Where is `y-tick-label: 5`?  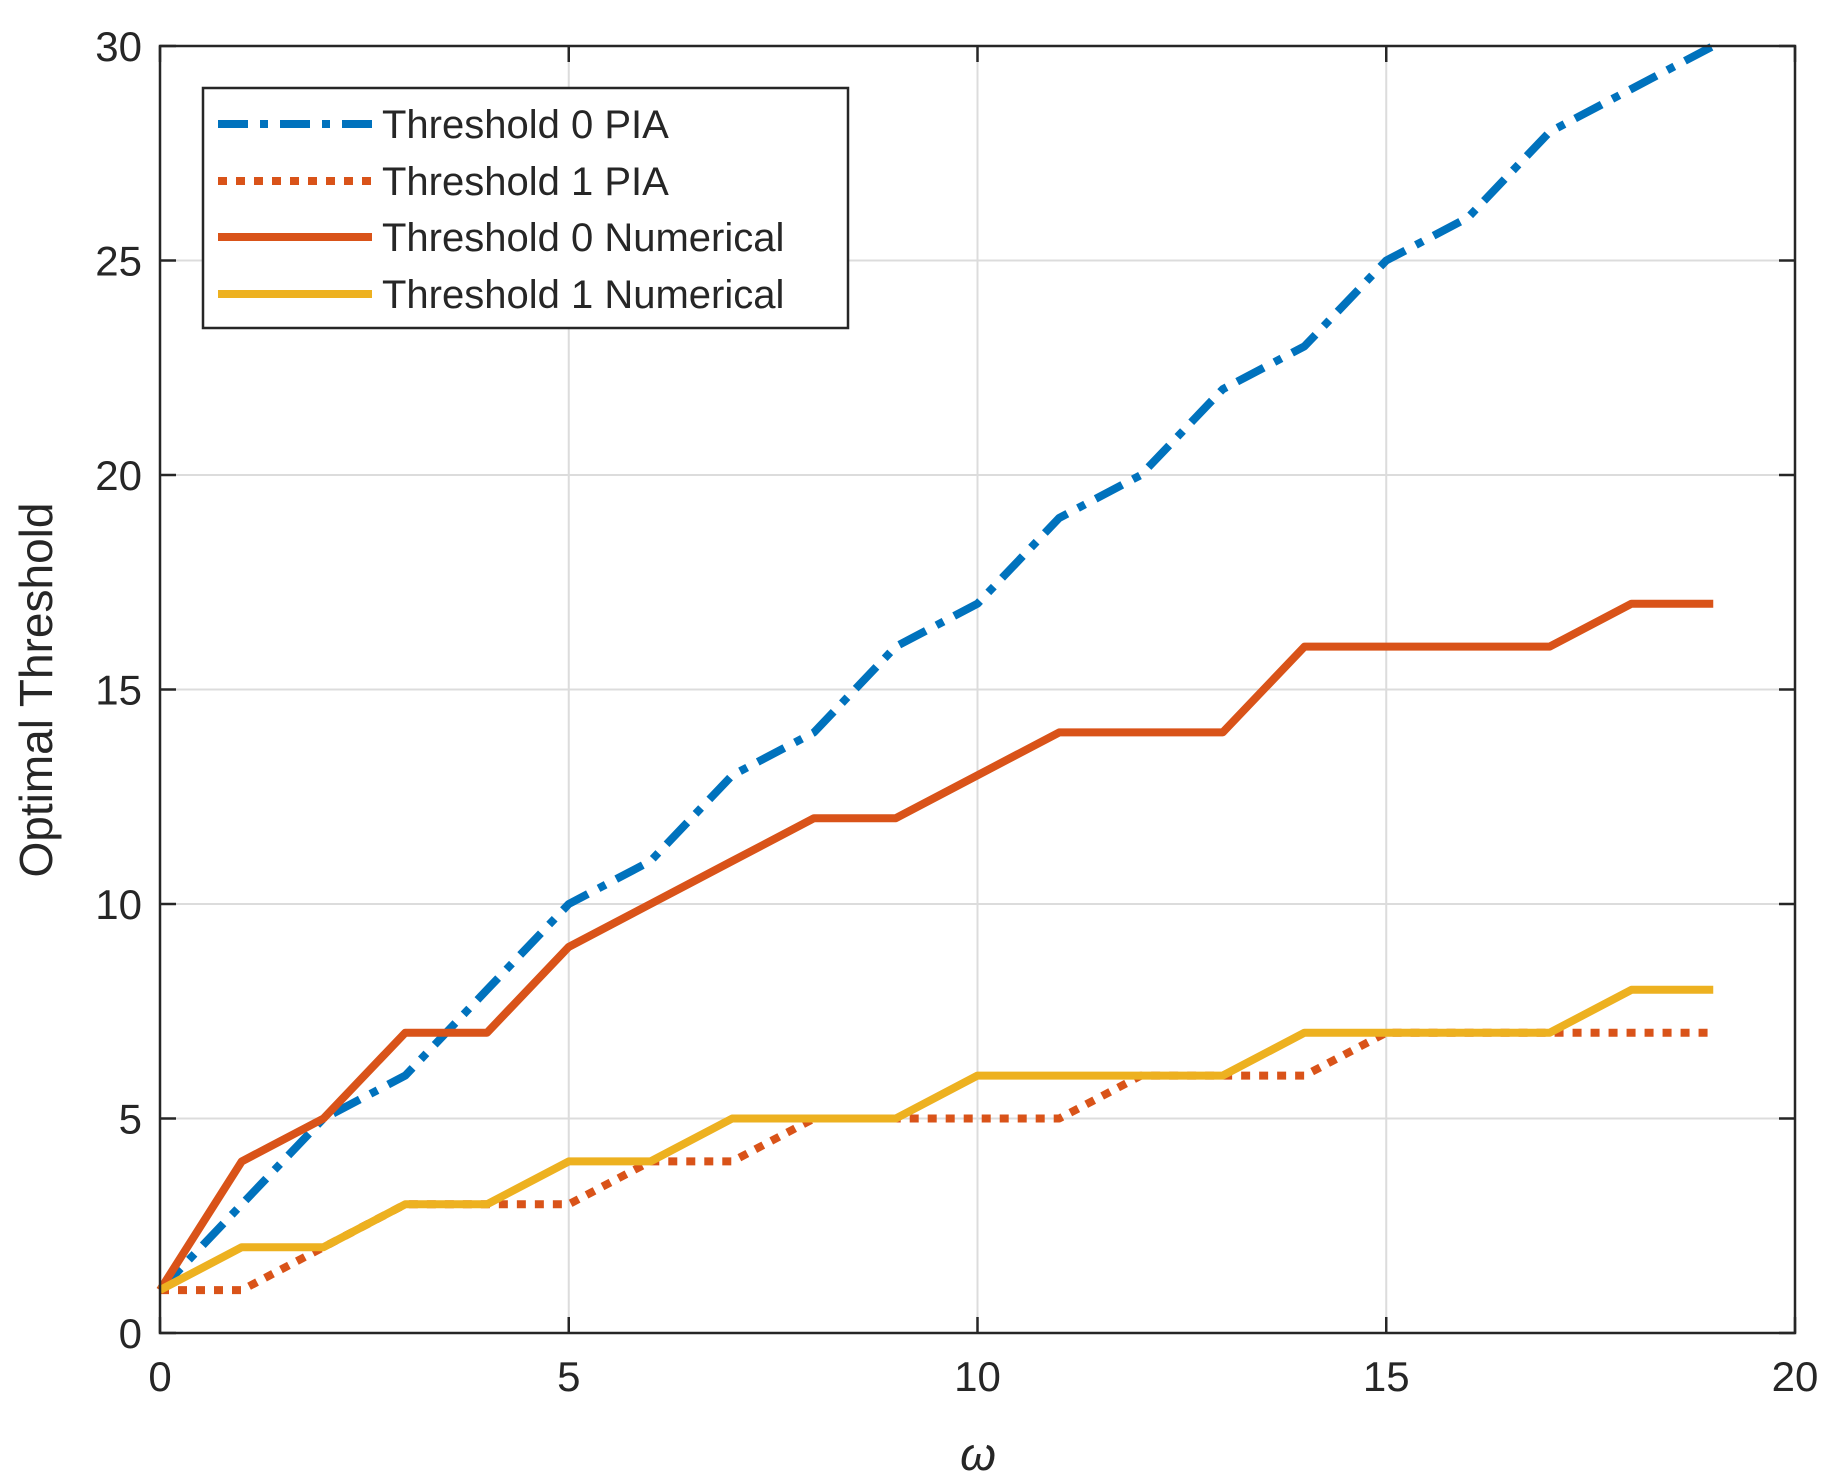 y-tick-label: 5 is located at coordinates (130, 1119).